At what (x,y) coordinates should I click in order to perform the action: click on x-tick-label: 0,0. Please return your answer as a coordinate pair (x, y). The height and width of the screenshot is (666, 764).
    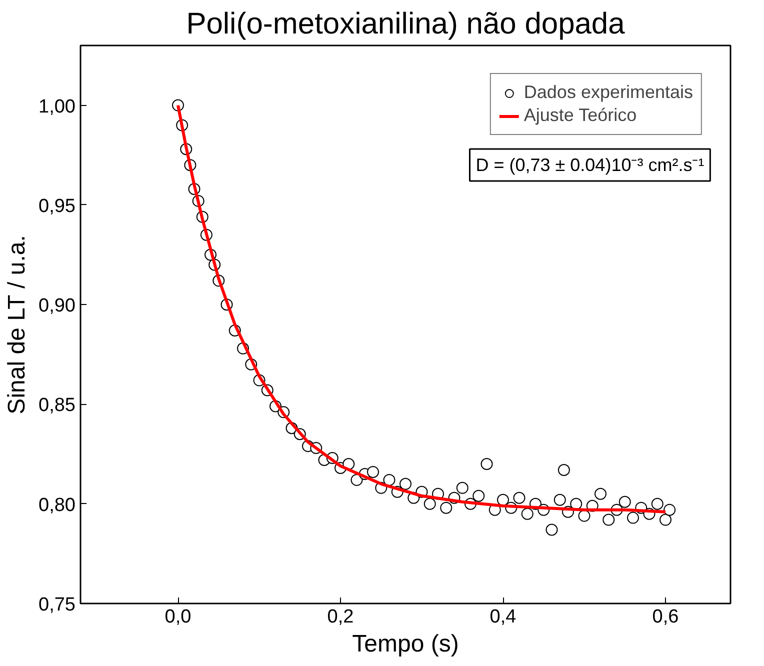
    Looking at the image, I should click on (178, 617).